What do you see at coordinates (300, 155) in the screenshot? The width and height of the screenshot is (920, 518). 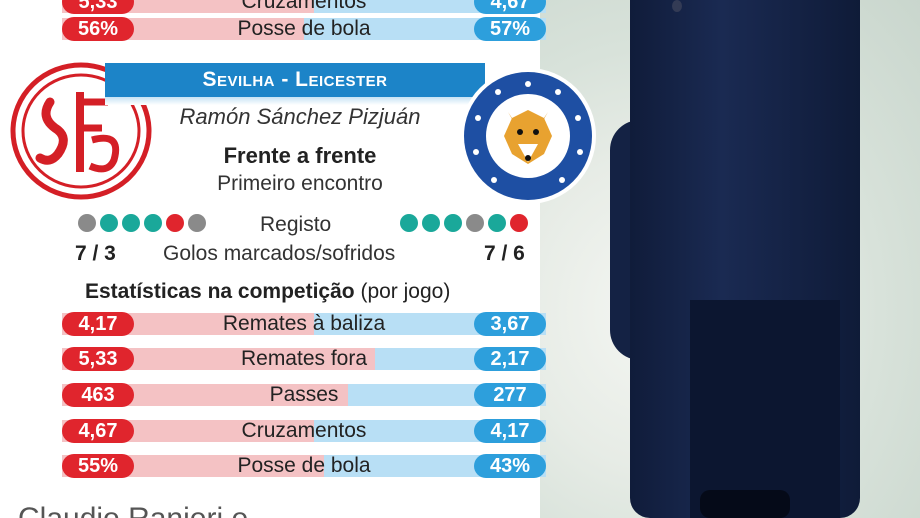 I see `head-to-head-title: Frente a frente` at bounding box center [300, 155].